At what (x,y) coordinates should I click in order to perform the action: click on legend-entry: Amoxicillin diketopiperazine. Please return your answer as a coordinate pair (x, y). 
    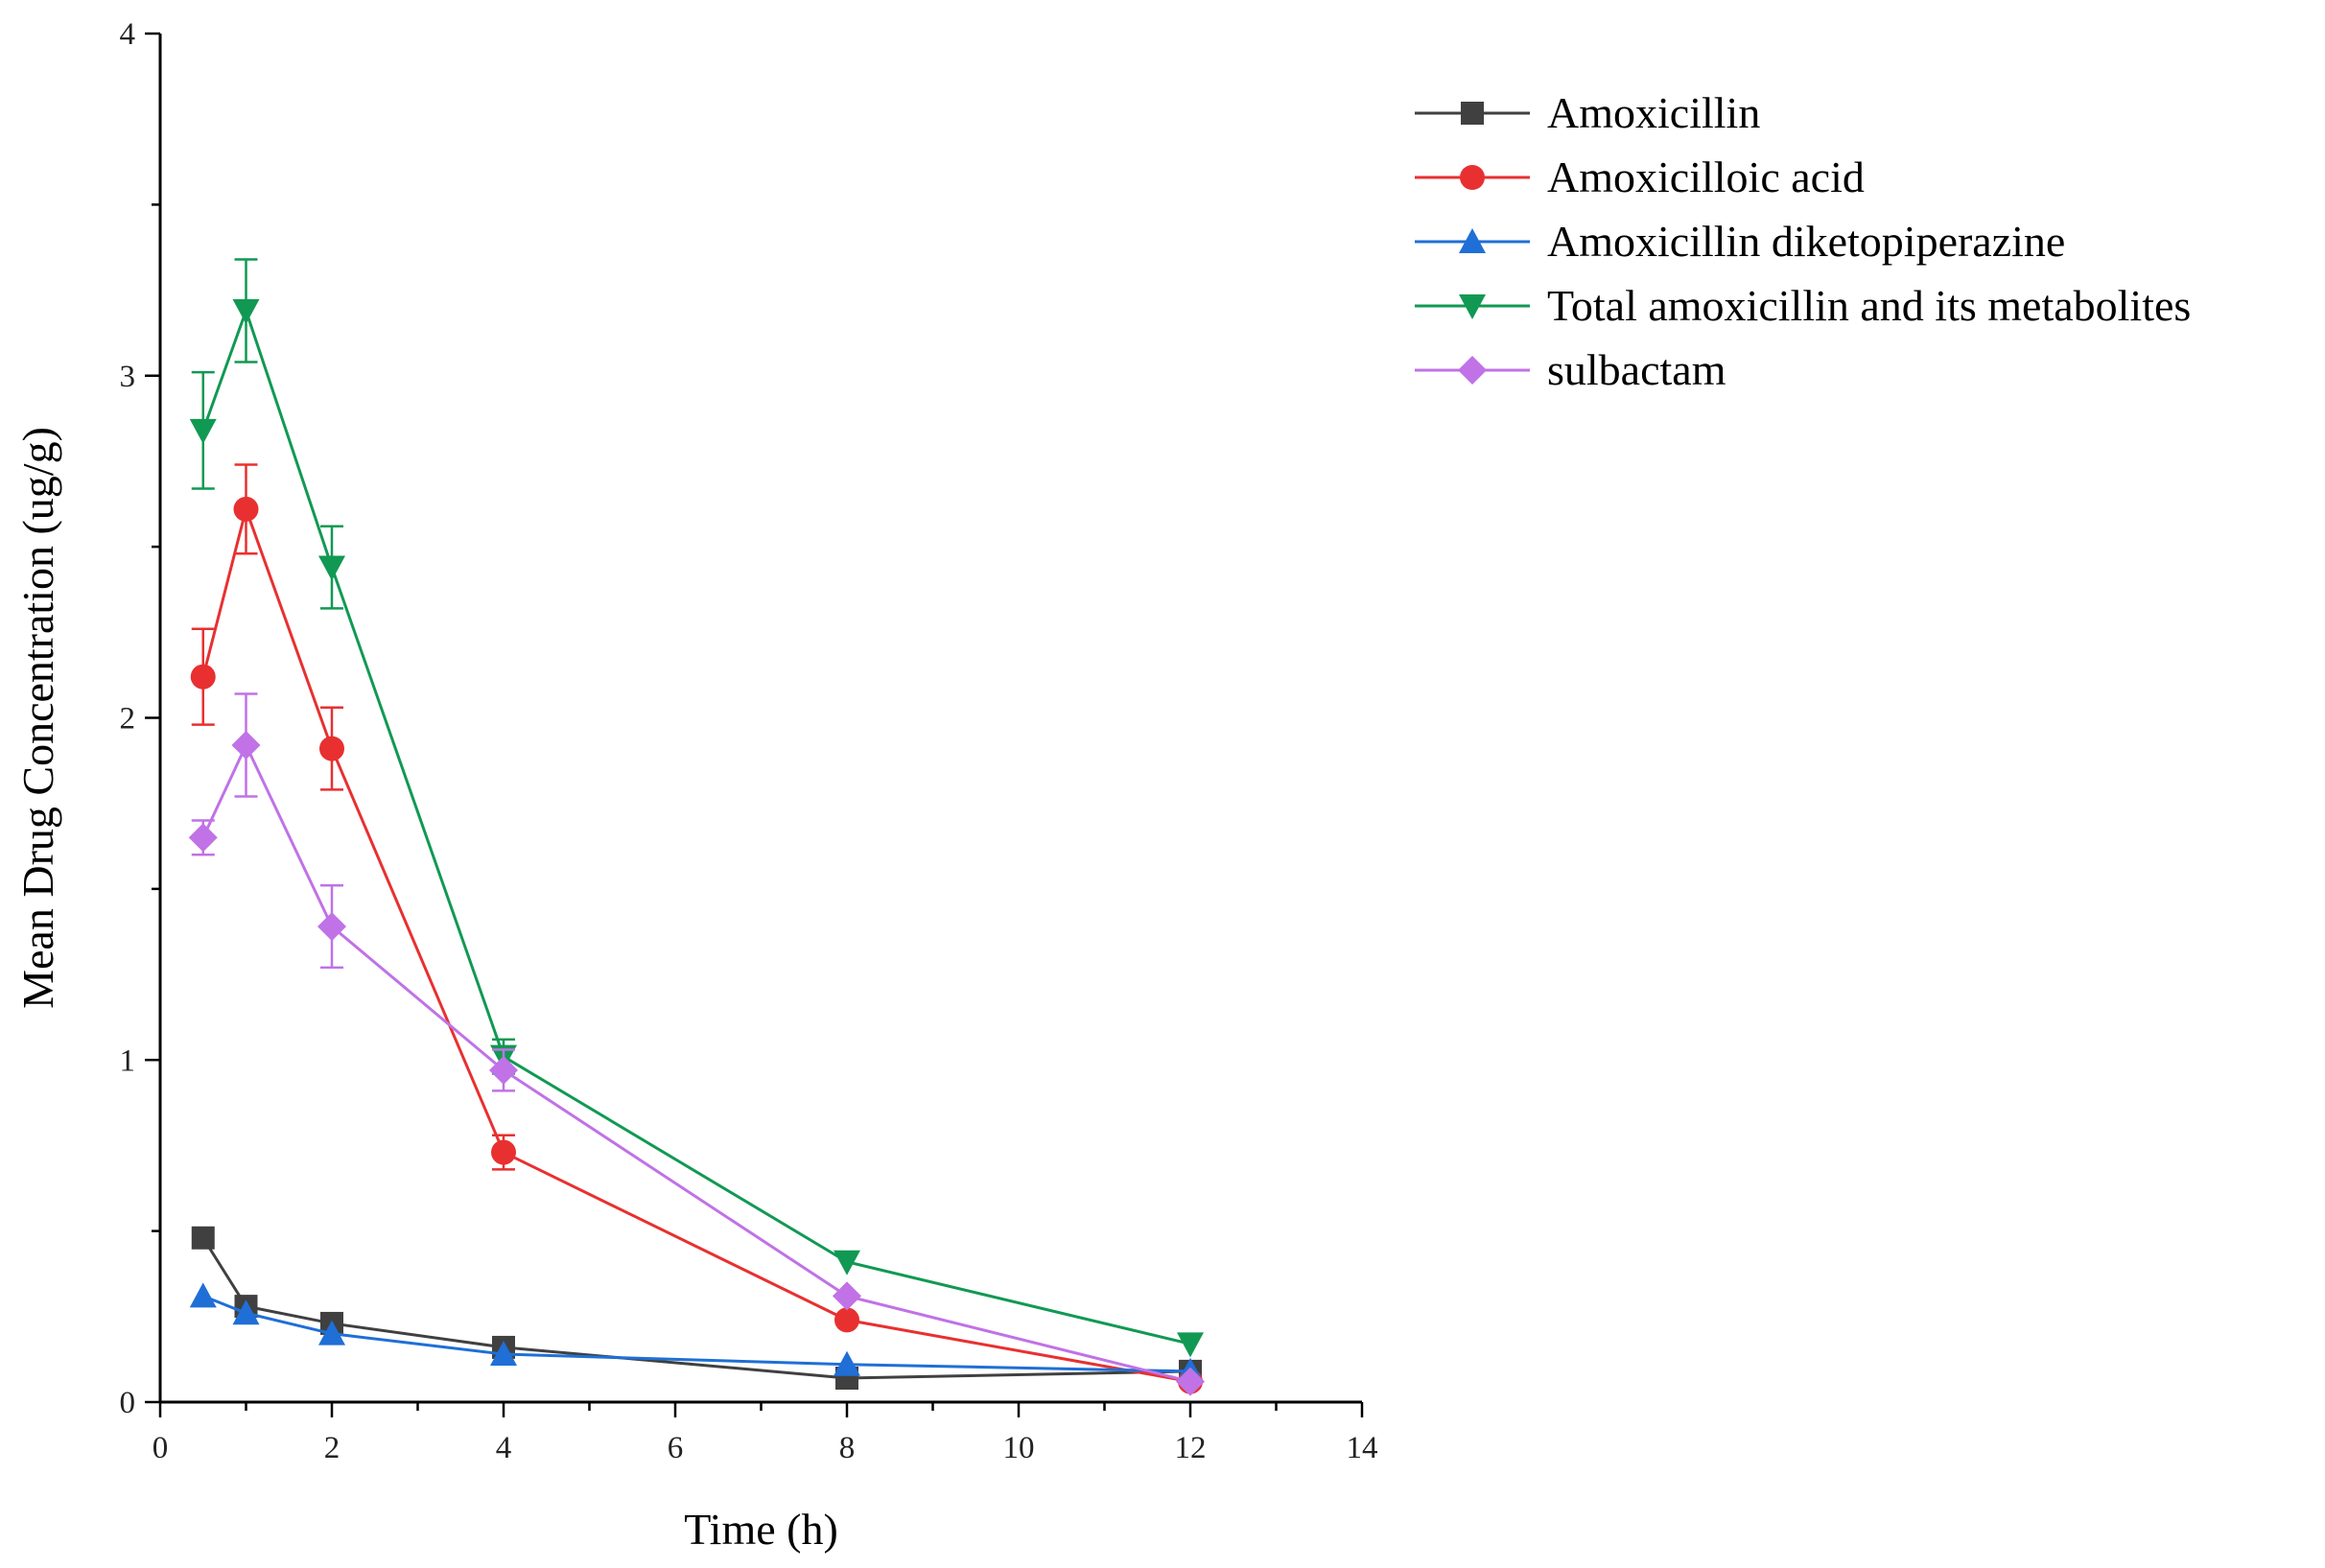
    Looking at the image, I should click on (1740, 242).